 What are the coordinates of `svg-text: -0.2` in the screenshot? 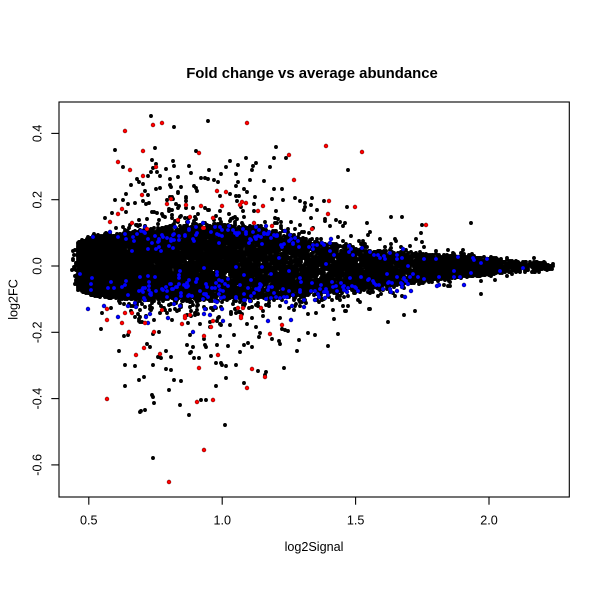 It's located at (38, 332).